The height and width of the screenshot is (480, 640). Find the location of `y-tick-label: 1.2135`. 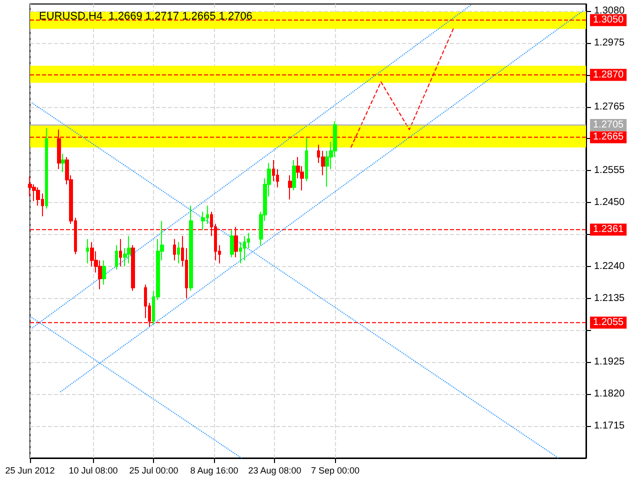

y-tick-label: 1.2135 is located at coordinates (610, 298).